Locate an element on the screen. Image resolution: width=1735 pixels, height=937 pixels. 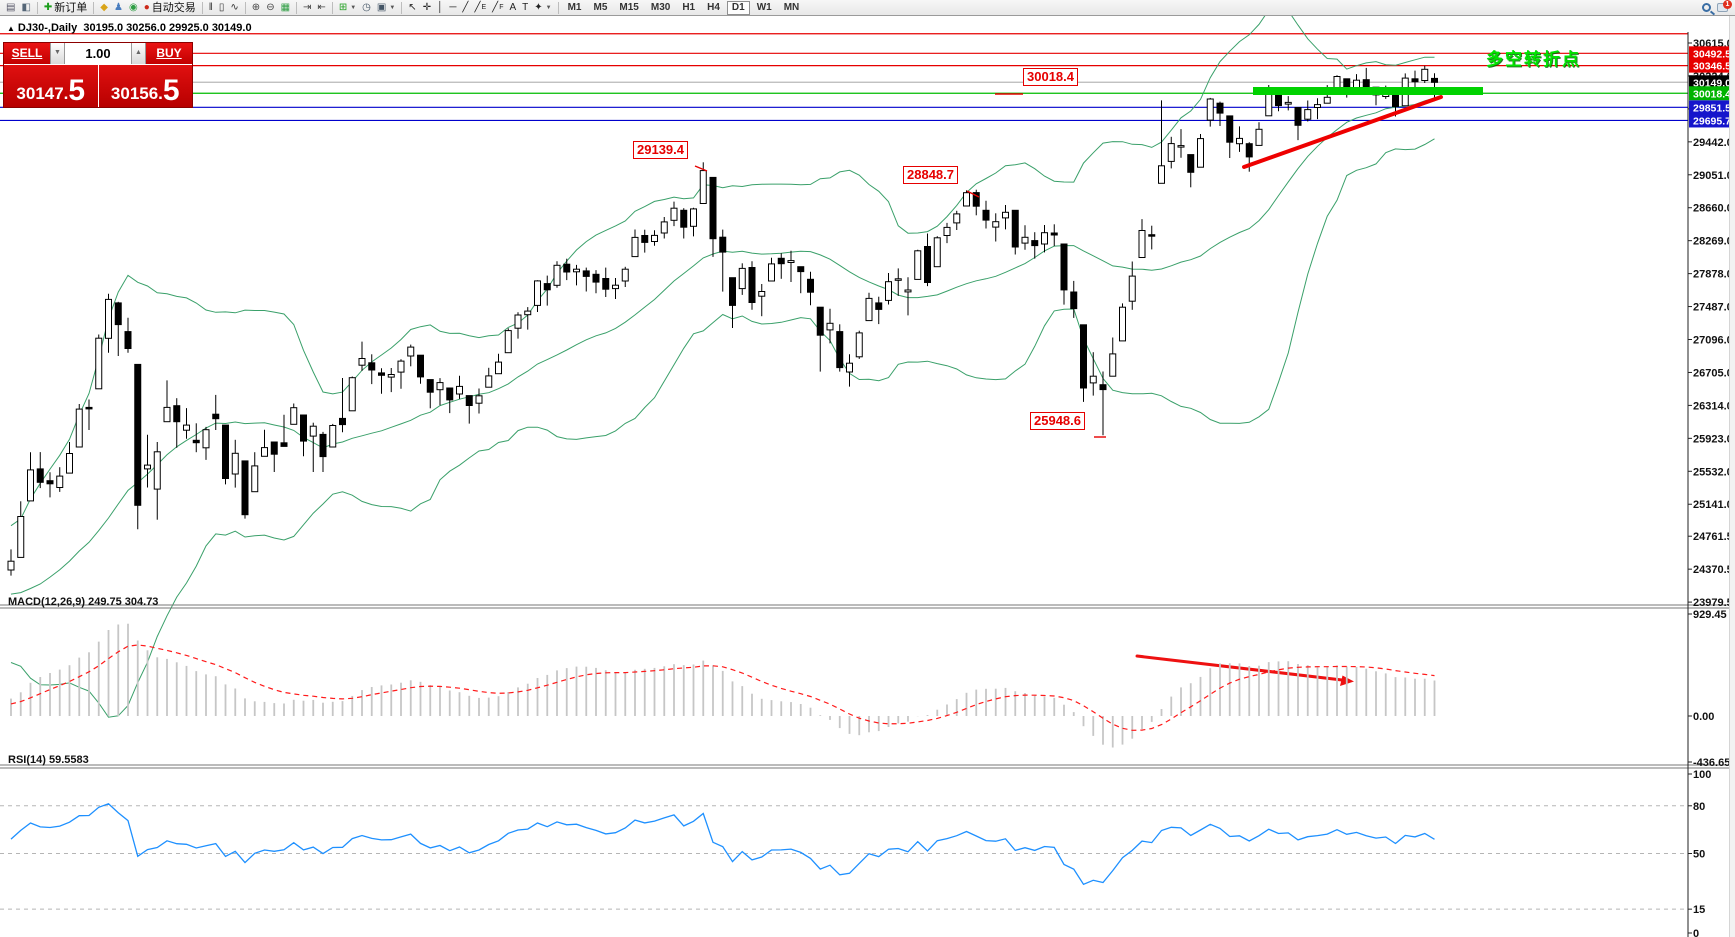
price-callout-box: 25948.6 is located at coordinates (1057, 421).